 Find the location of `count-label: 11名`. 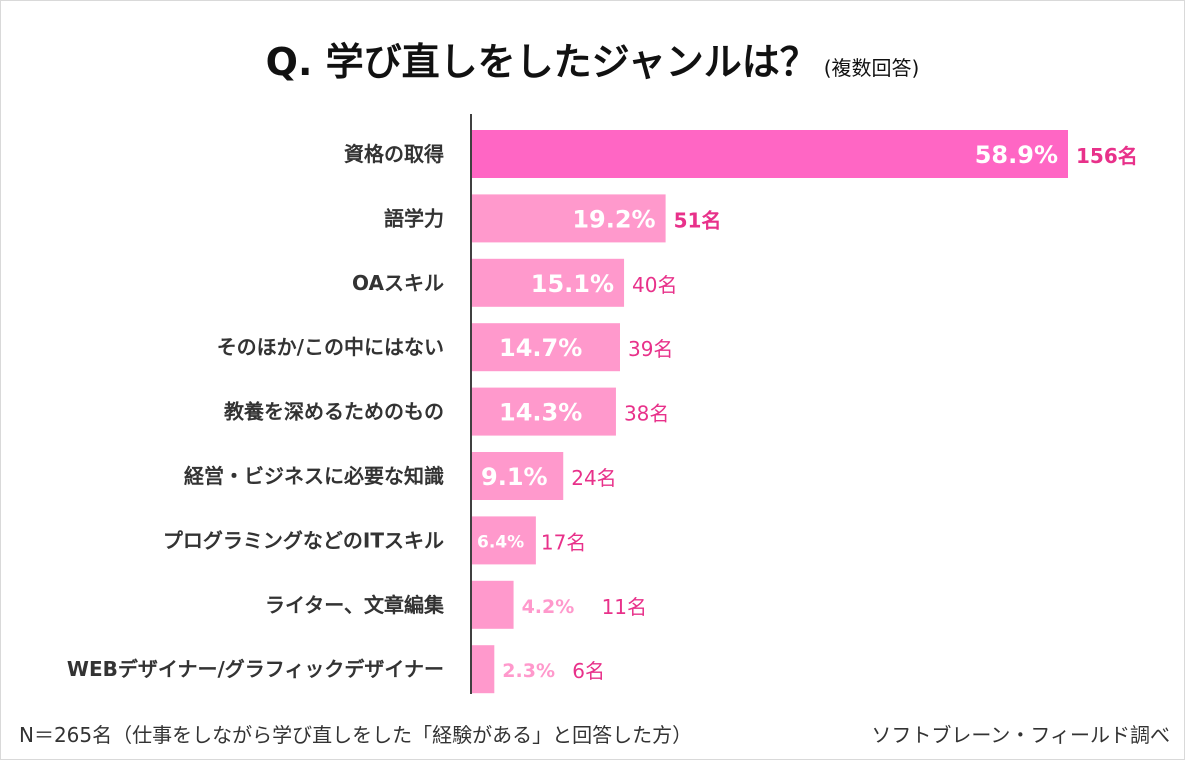

count-label: 11名 is located at coordinates (624, 607).